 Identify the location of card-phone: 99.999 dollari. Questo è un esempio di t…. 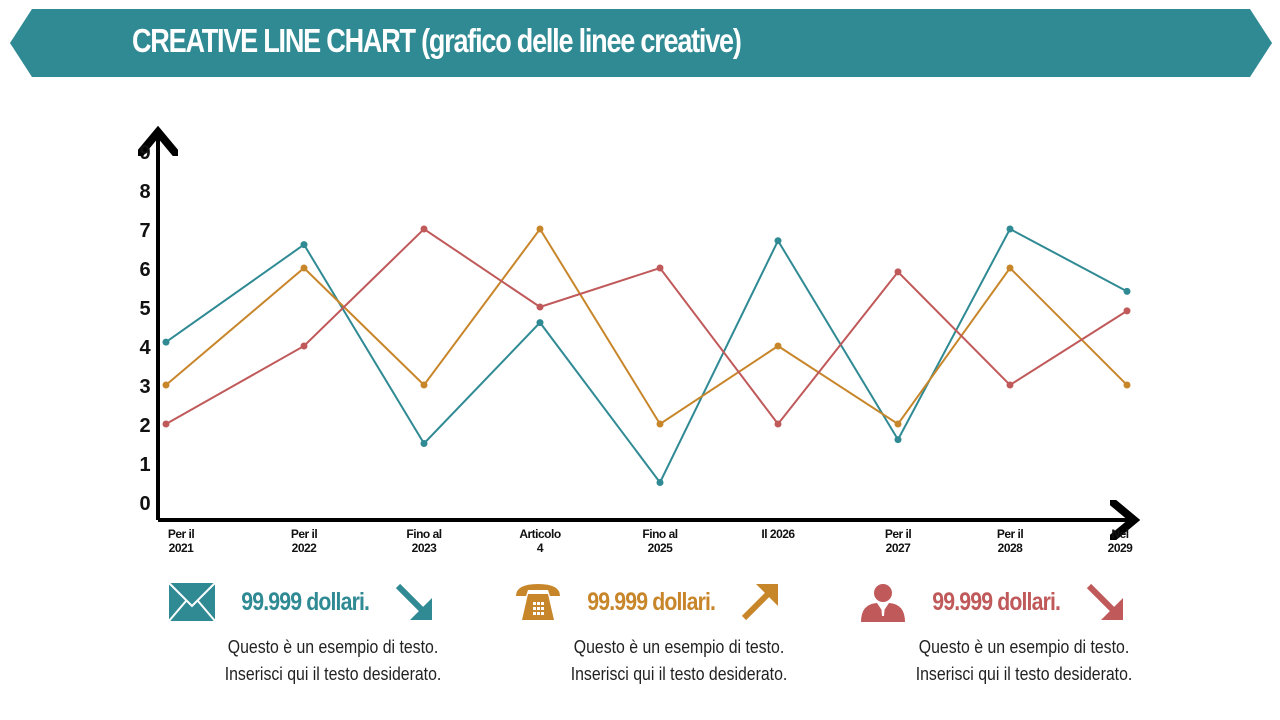
(679, 633).